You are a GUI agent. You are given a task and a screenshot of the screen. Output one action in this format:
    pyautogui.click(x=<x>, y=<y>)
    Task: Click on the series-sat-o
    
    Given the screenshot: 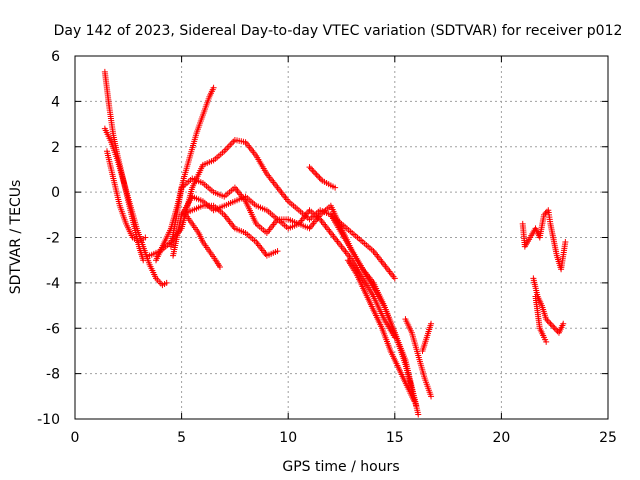 What is the action you would take?
    pyautogui.click(x=544, y=240)
    